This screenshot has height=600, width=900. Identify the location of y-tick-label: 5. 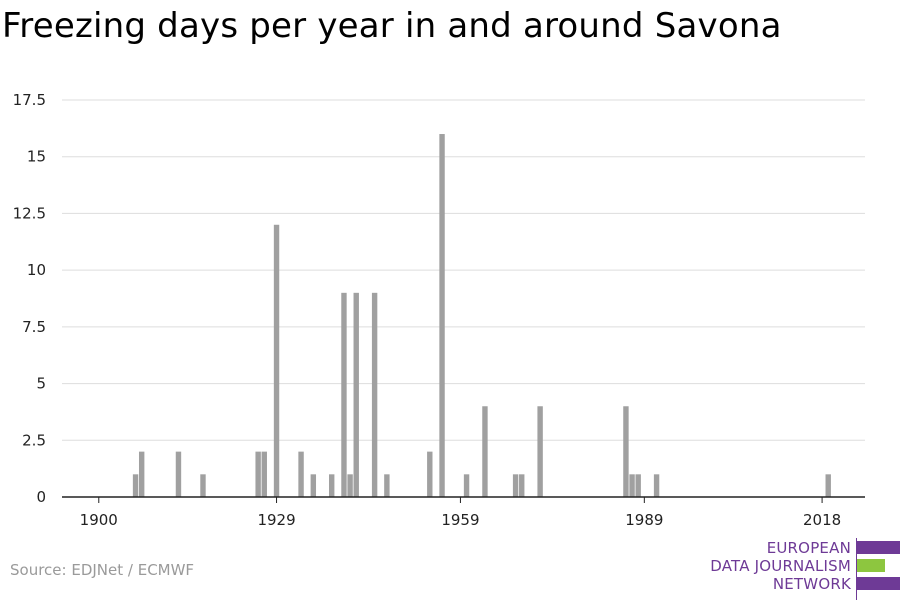
(41, 384).